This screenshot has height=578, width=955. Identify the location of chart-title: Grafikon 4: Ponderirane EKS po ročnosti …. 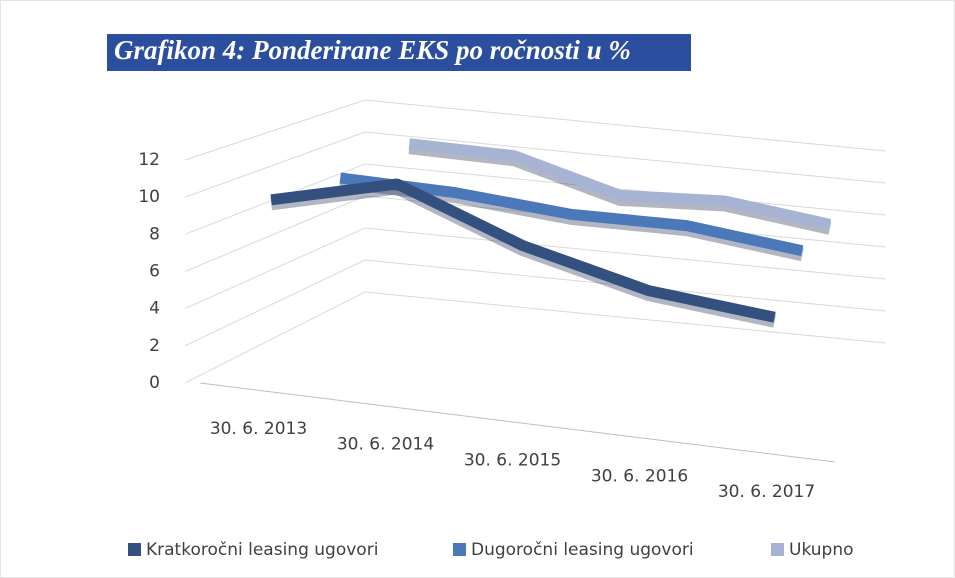
(372, 50).